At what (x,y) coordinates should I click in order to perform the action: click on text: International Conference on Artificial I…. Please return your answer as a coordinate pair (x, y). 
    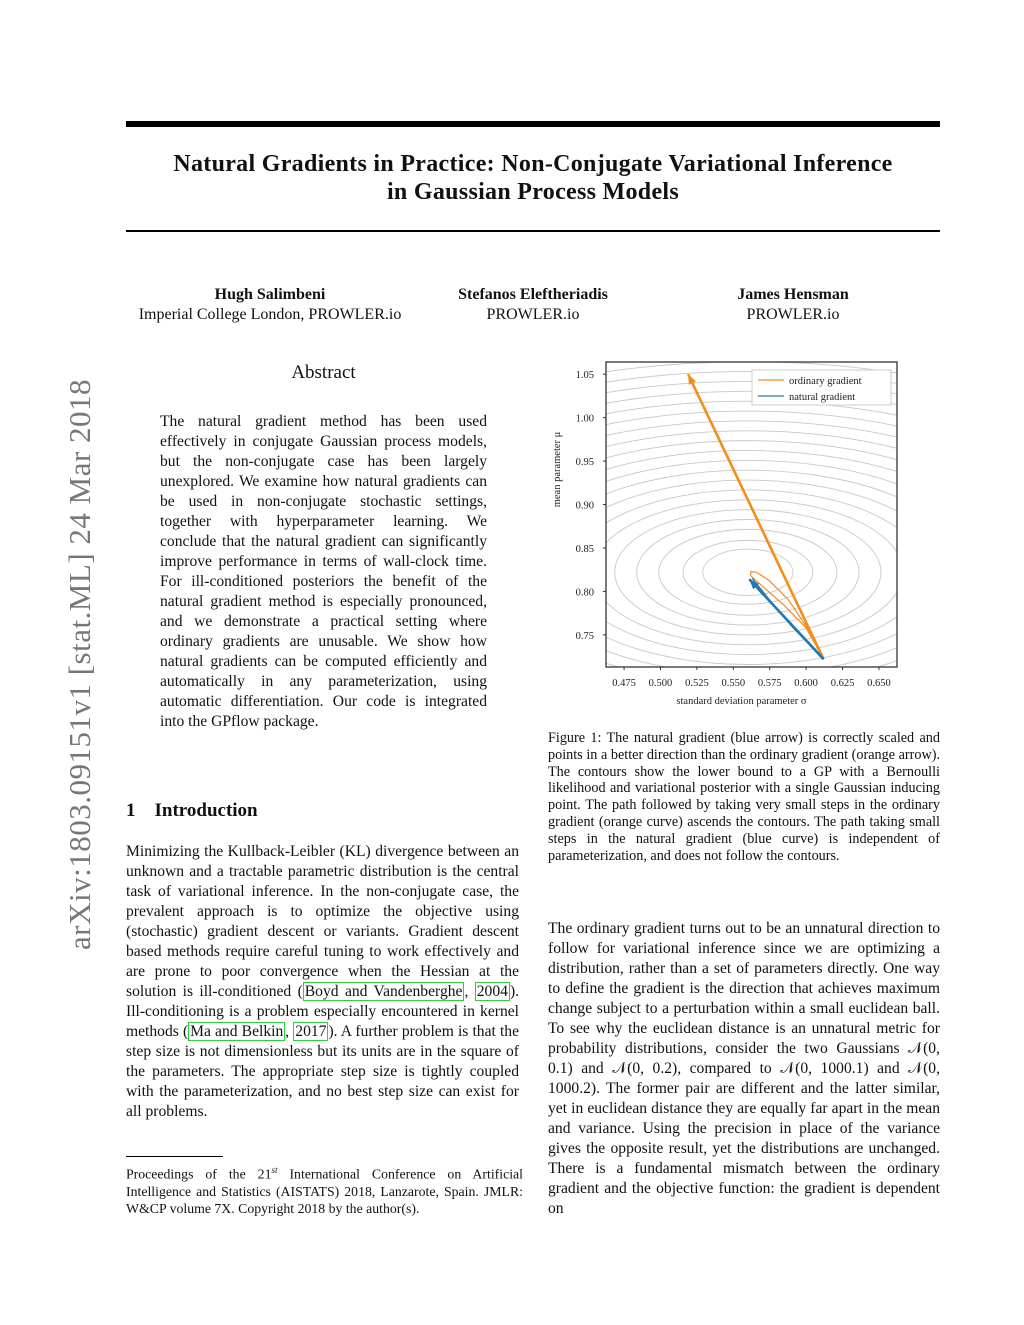
    Looking at the image, I should click on (324, 1191).